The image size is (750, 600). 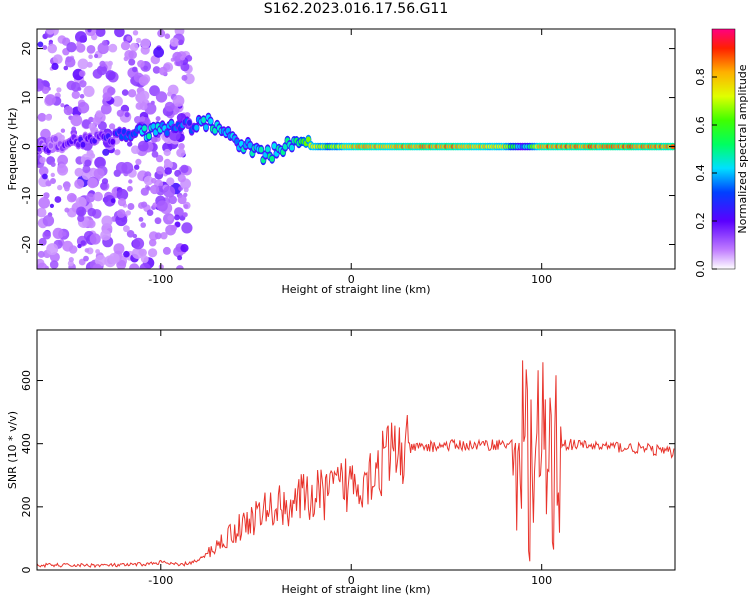 What do you see at coordinates (541, 580) in the screenshot?
I see `x-tick-label: 100` at bounding box center [541, 580].